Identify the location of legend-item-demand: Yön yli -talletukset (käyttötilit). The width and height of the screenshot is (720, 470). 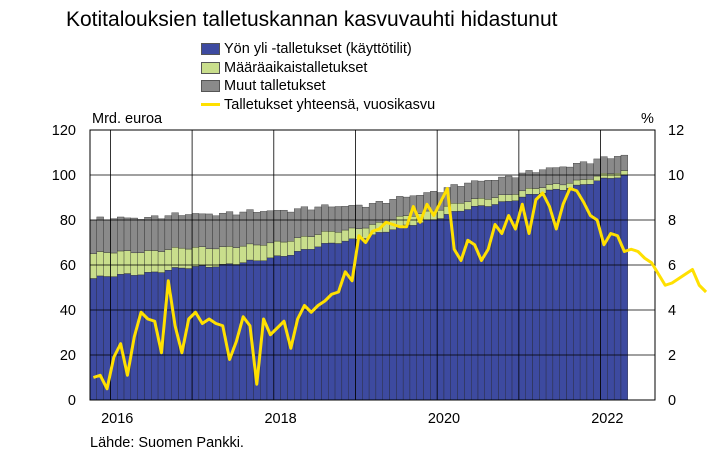
(318, 49).